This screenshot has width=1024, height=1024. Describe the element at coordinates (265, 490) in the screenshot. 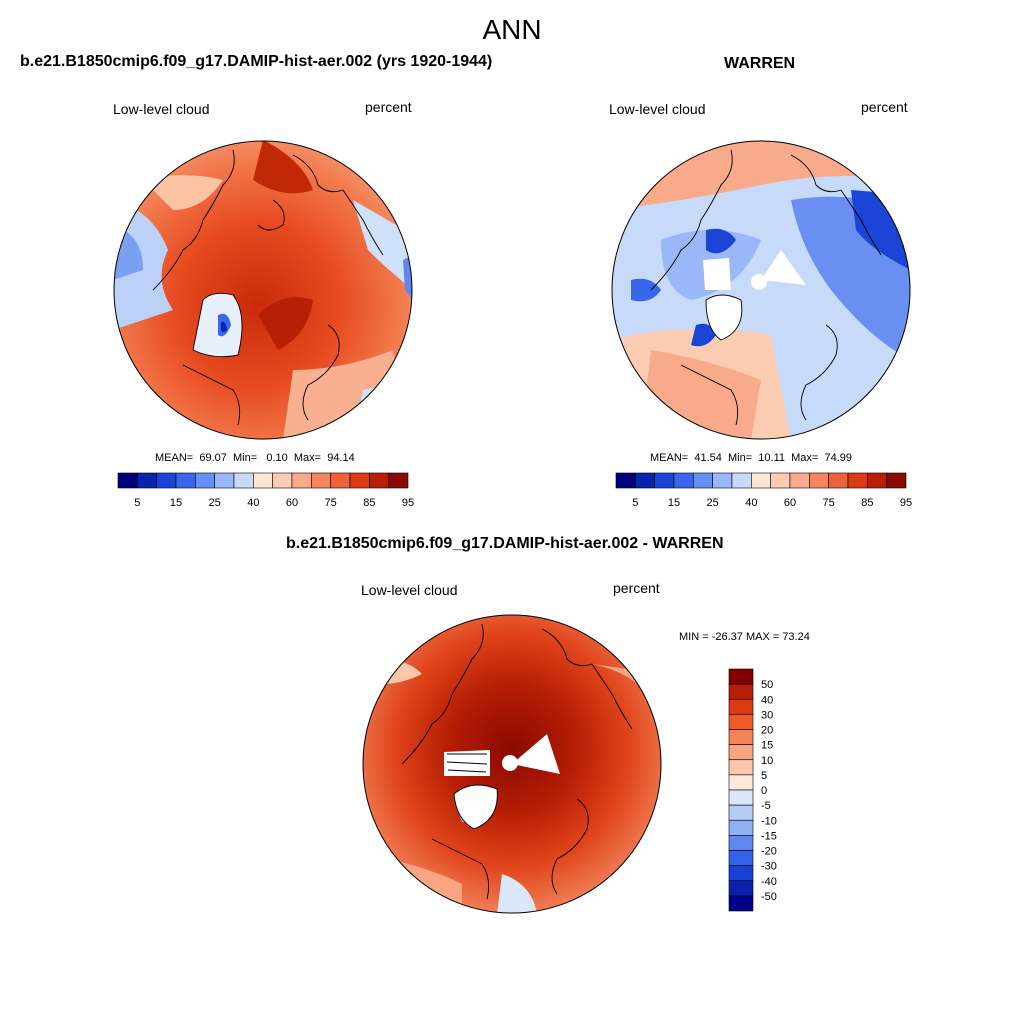

I see `panel1-colorbar: 5 15 25 40 60 75 85 95` at that location.